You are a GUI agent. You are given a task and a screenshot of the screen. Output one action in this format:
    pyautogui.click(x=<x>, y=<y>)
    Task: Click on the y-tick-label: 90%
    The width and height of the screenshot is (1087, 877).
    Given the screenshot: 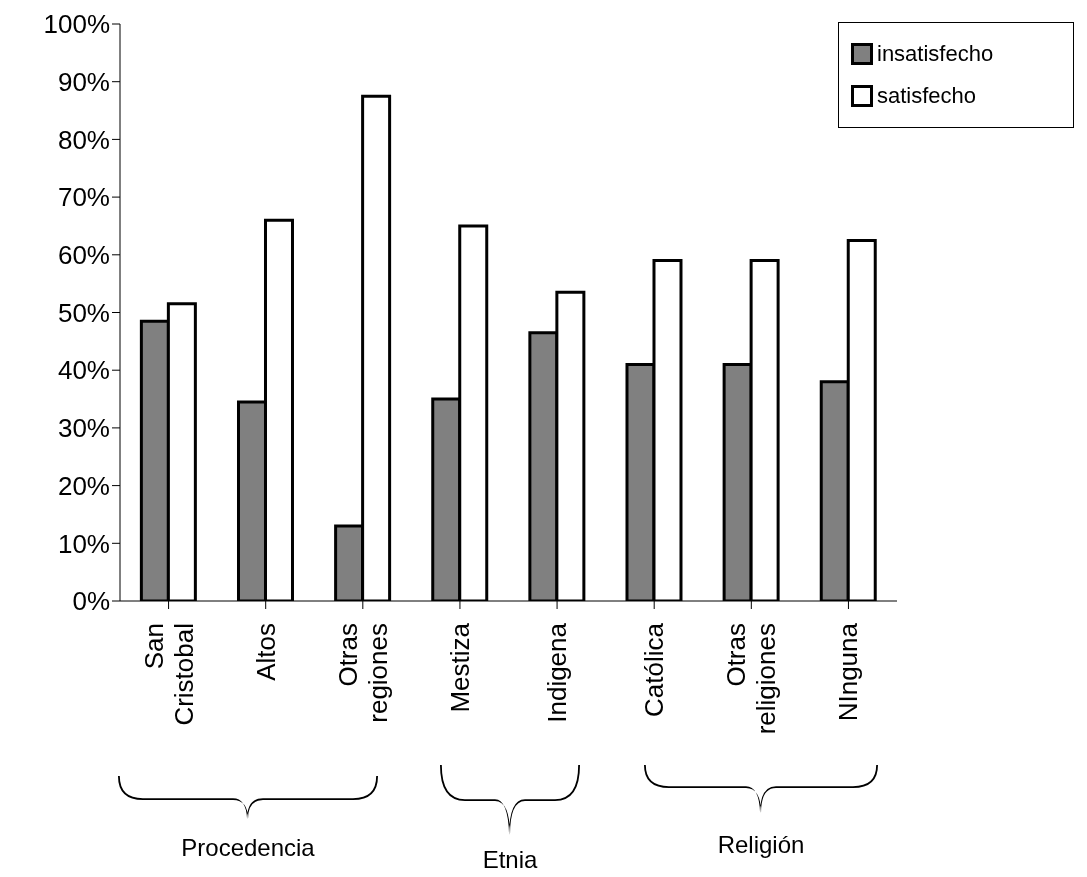 What is the action you would take?
    pyautogui.click(x=83, y=81)
    